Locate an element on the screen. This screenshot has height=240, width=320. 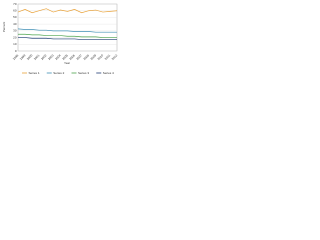
x-tick-label: 2008 is located at coordinates (86, 57).